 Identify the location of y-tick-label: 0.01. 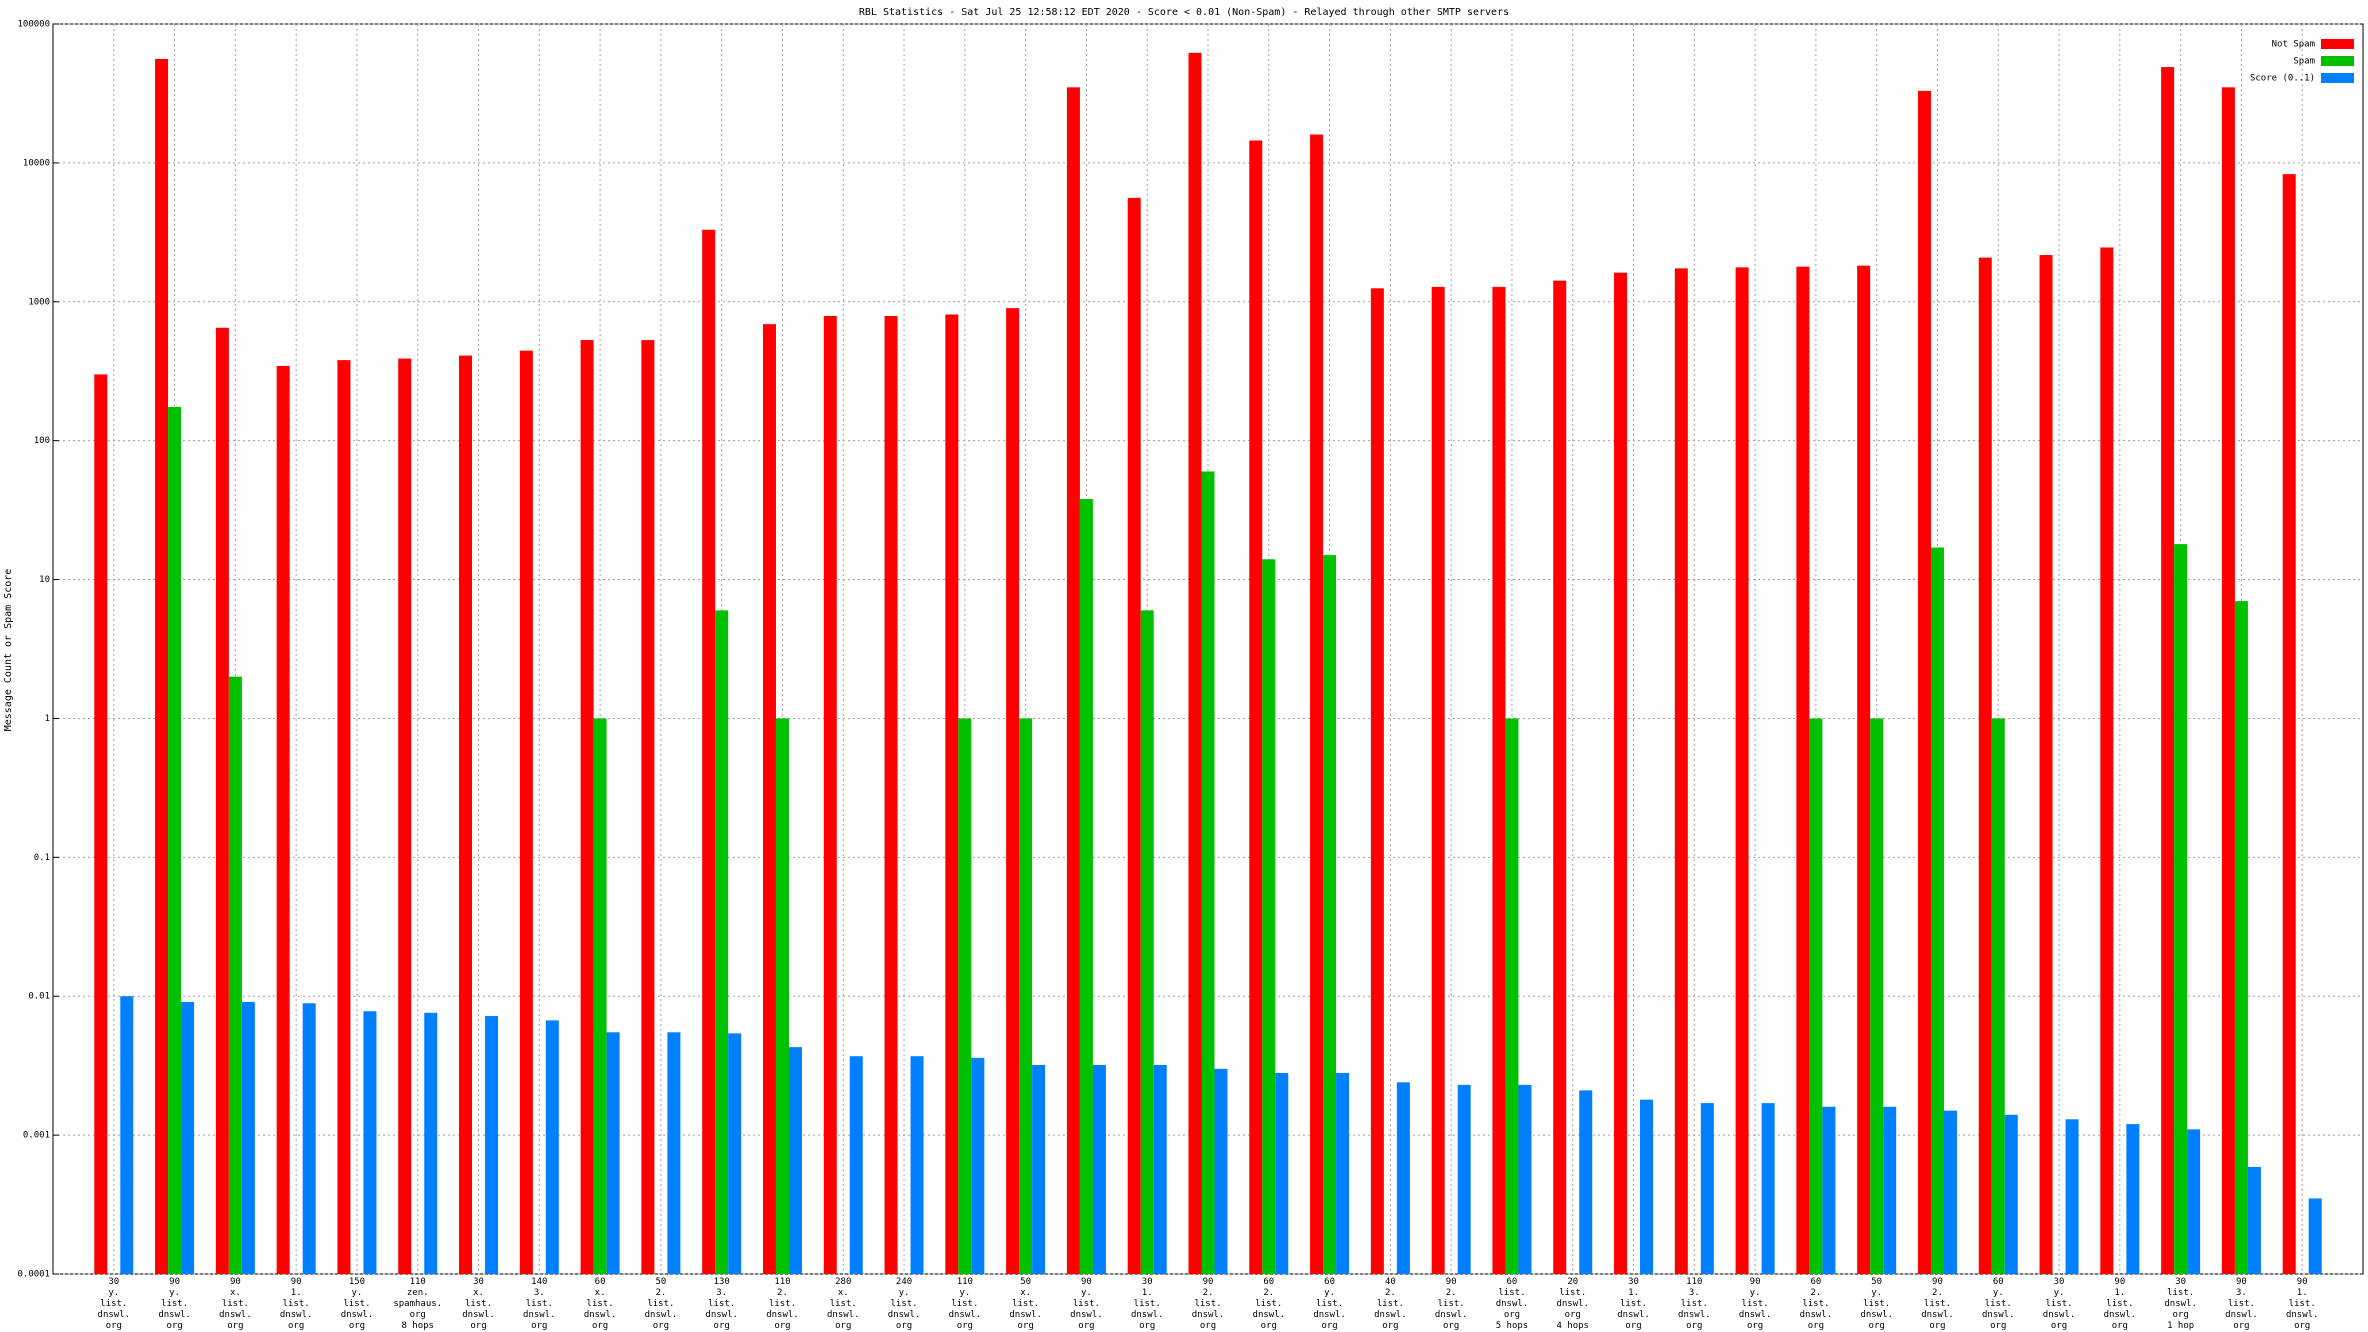
(39, 997).